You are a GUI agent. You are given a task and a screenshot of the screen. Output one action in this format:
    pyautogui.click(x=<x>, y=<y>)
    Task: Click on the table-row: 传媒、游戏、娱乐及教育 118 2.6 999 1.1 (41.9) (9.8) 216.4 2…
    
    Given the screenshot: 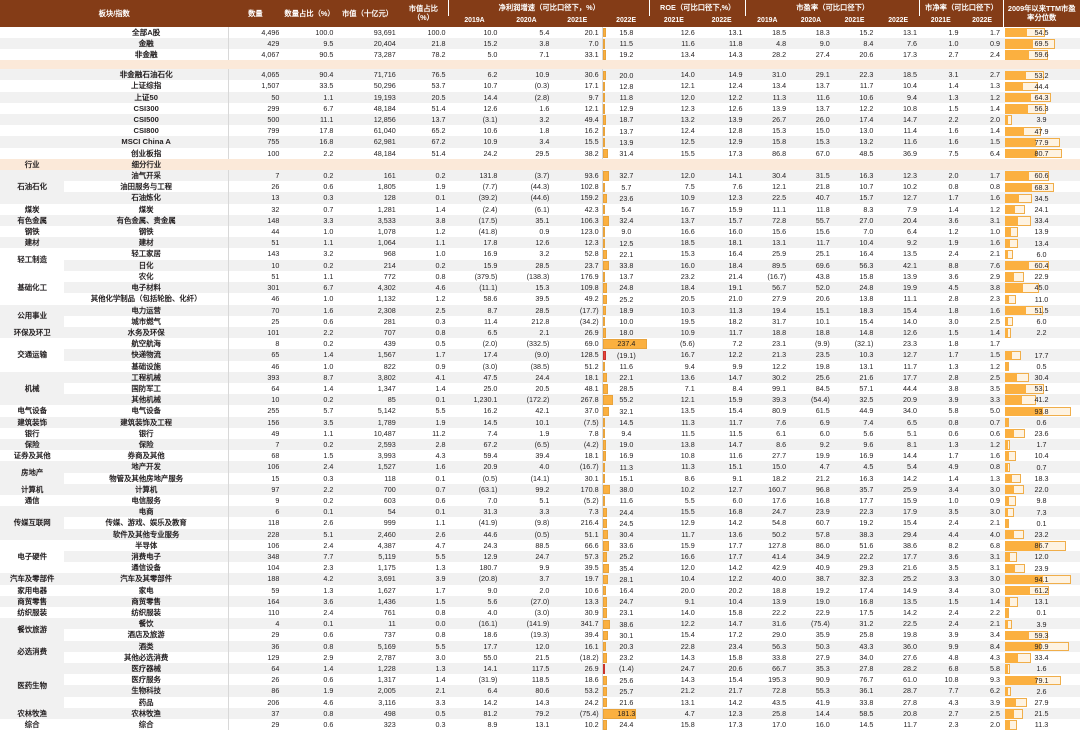 What is the action you would take?
    pyautogui.click(x=540, y=523)
    